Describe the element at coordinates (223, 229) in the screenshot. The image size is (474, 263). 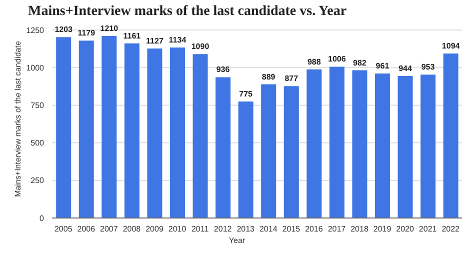
I see `x-tick-label: 2012` at that location.